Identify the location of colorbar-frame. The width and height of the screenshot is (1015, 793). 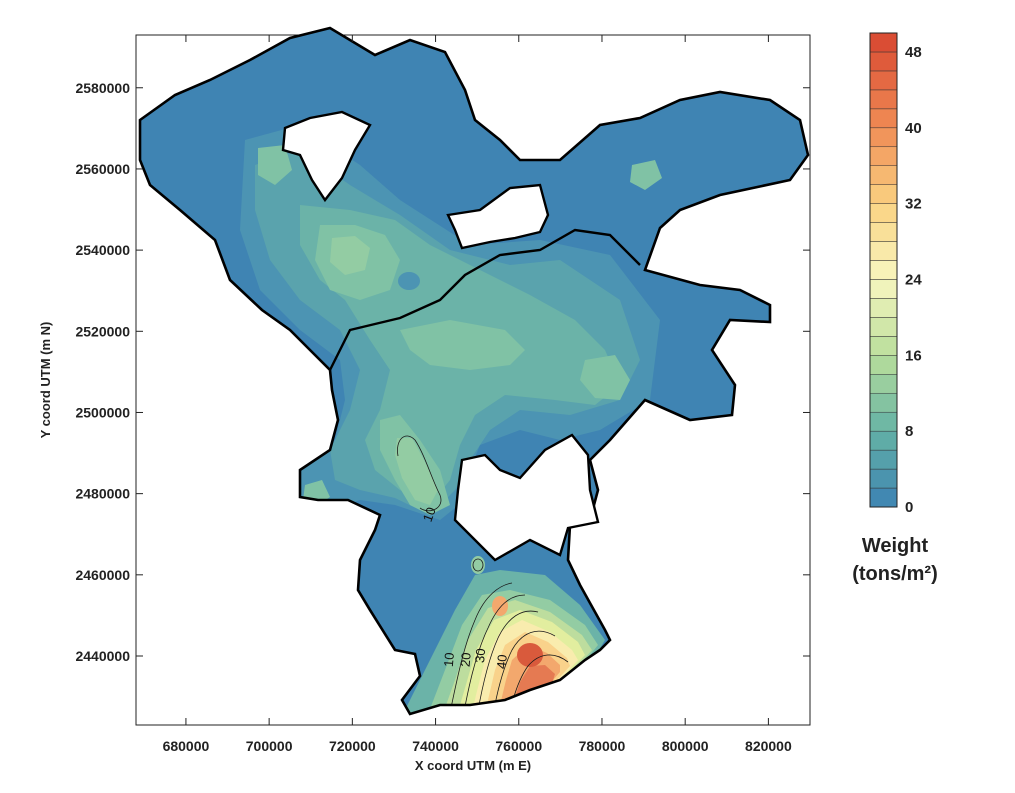
(883, 270).